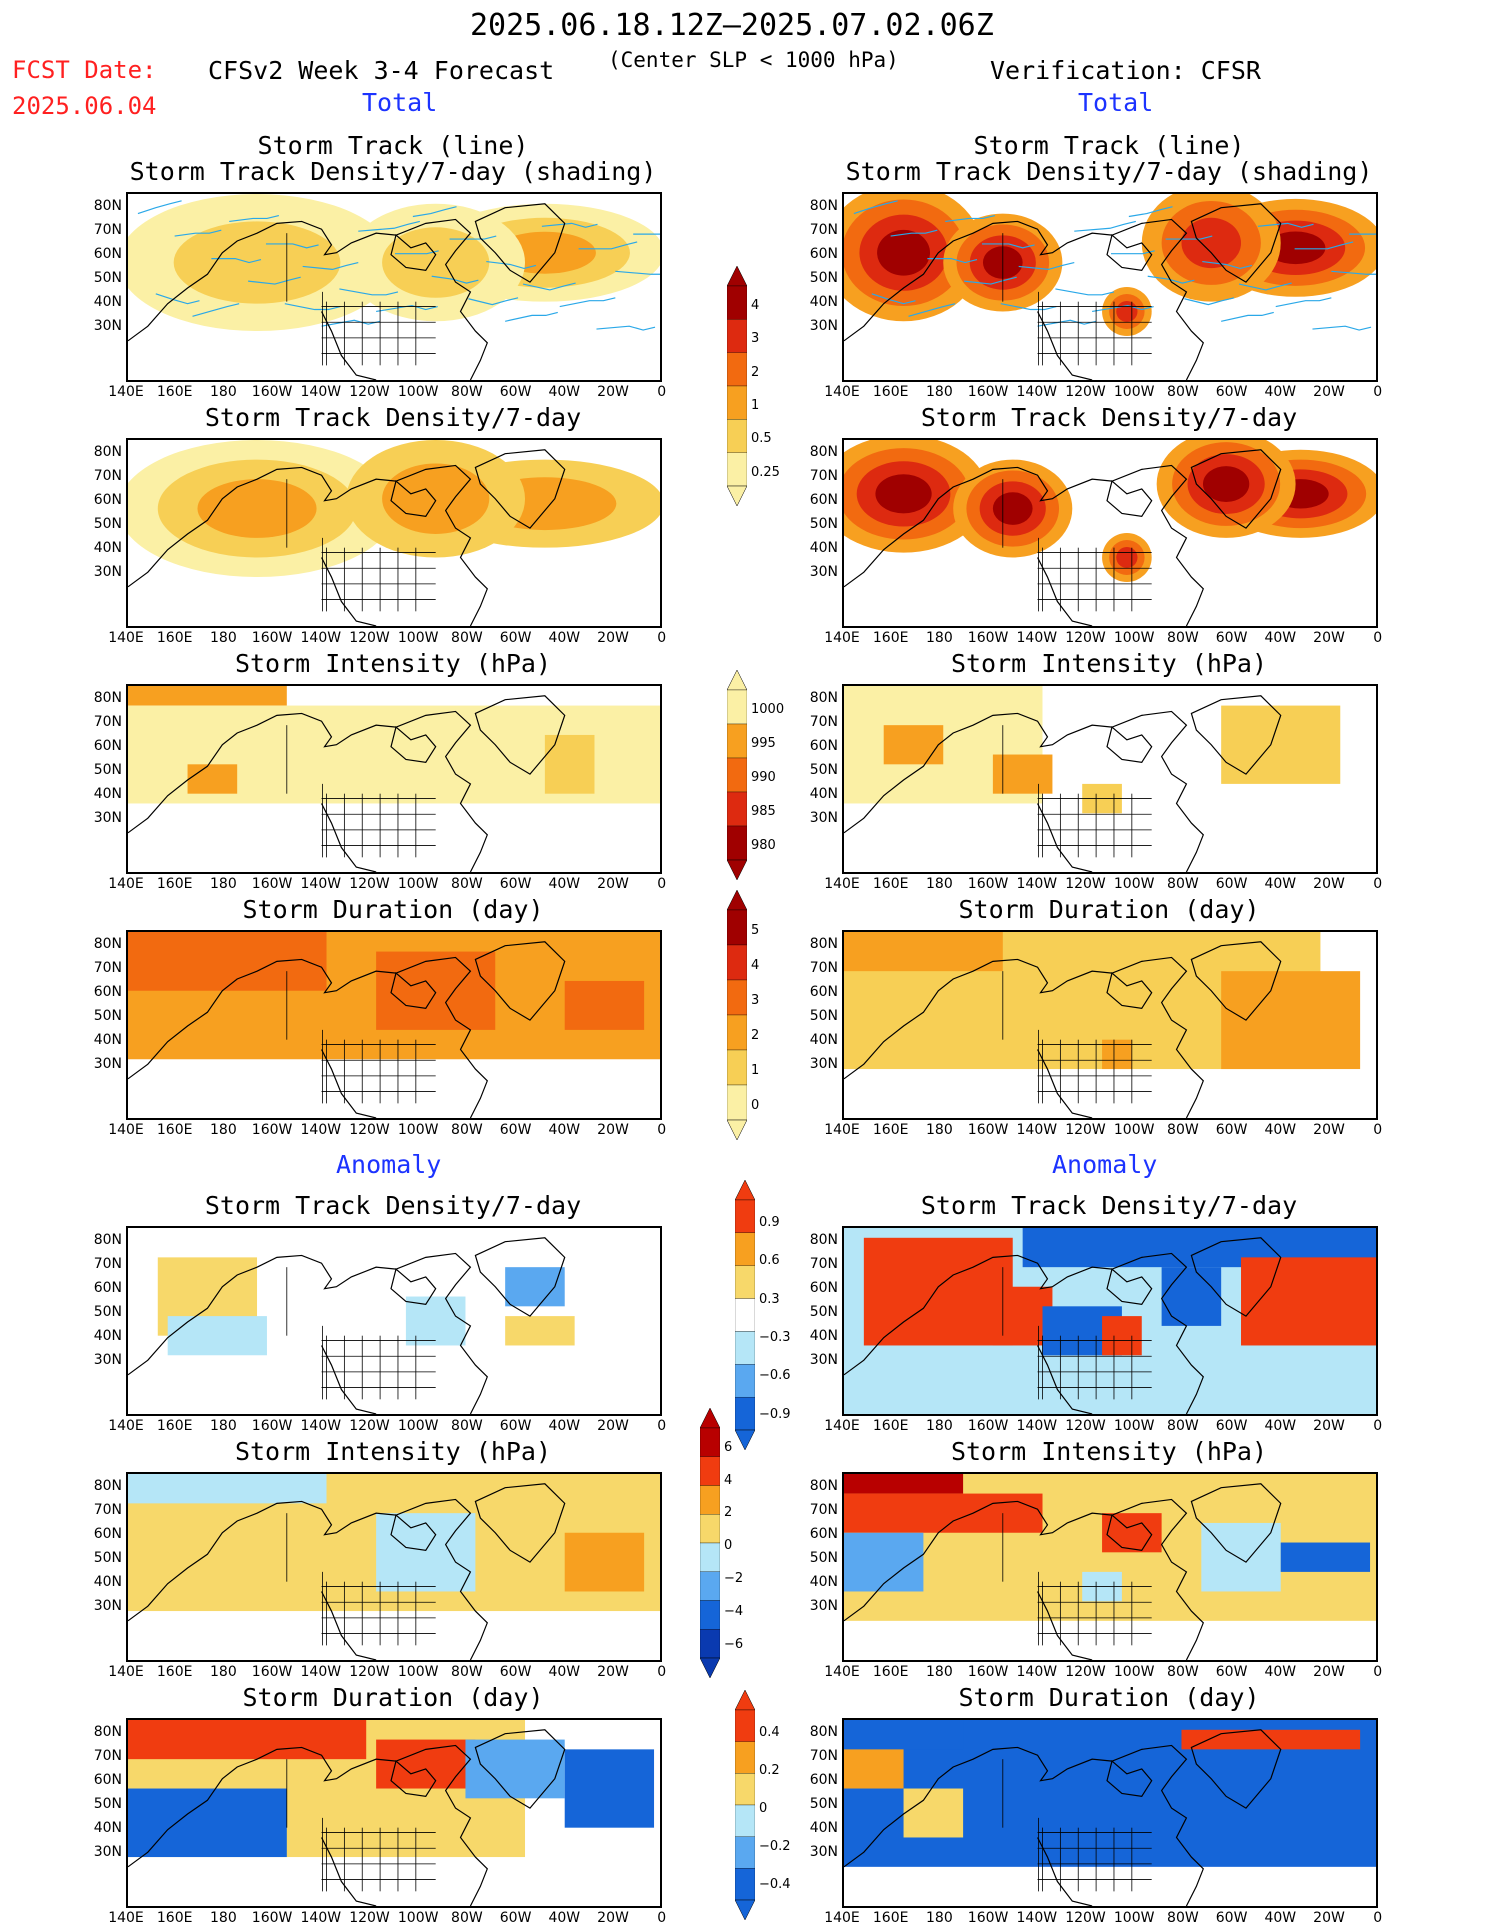 This screenshot has height=1926, width=1487. I want to click on colorbar-label: 0.4, so click(769, 1732).